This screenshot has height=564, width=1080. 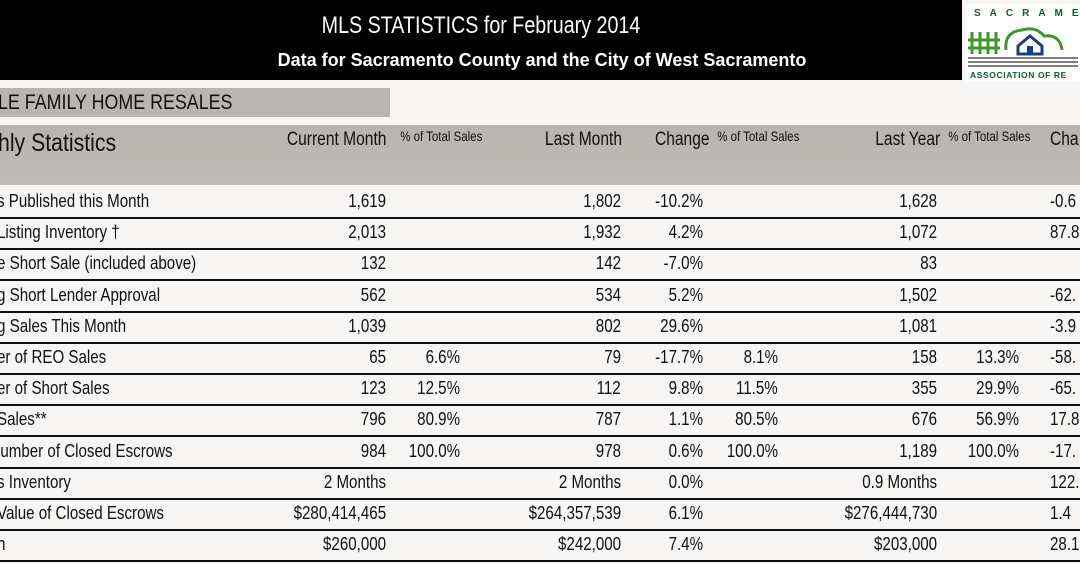 What do you see at coordinates (63, 325) in the screenshot?
I see `cell-label: g Sales This Month` at bounding box center [63, 325].